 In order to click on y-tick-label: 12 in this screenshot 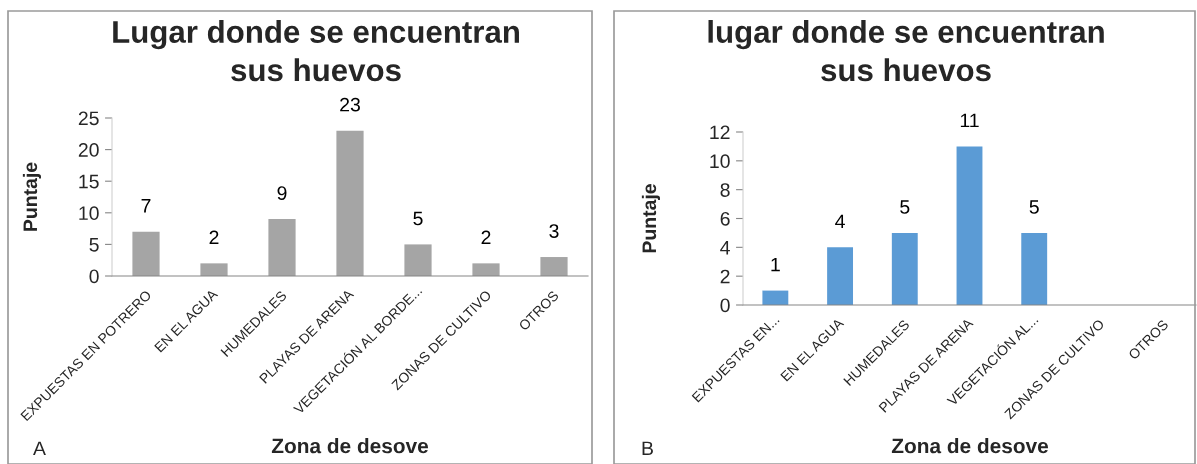, I will do `click(720, 132)`.